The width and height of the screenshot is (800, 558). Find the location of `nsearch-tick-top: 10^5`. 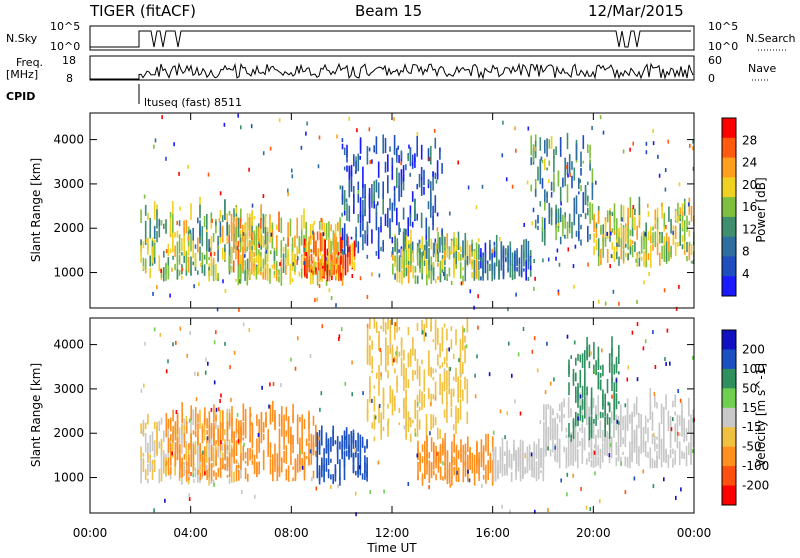

nsearch-tick-top: 10^5 is located at coordinates (723, 26).